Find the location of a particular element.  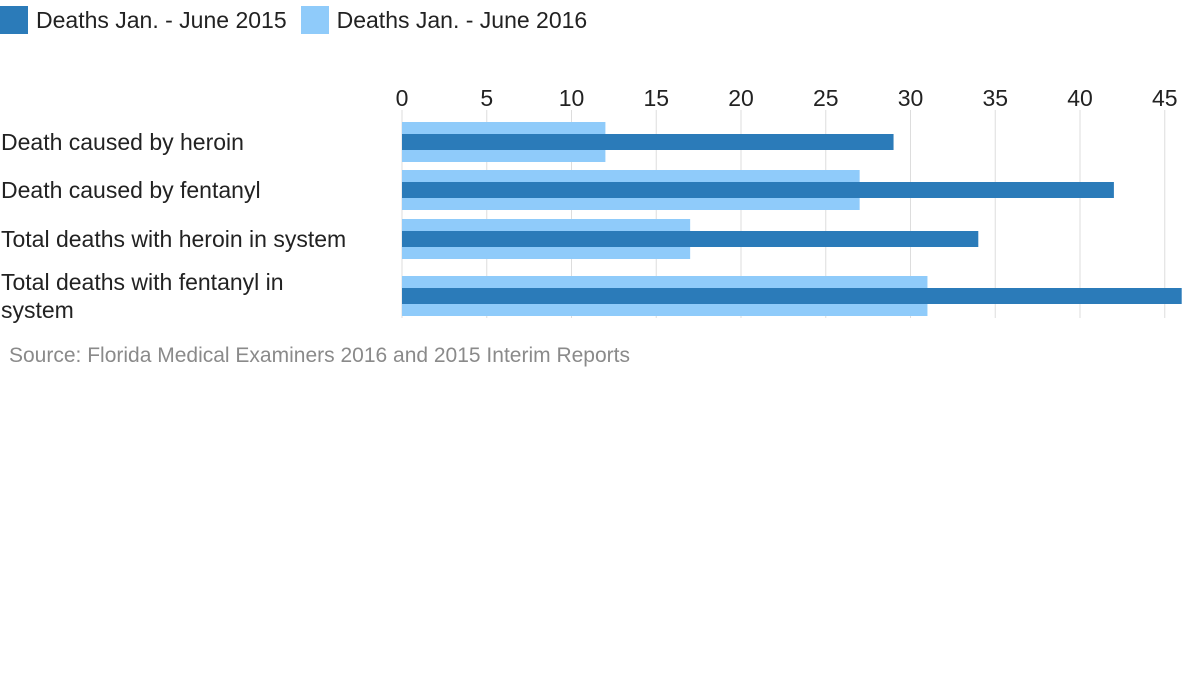

category-label-4: Total deaths with fentanyl in system is located at coordinates (142, 296).